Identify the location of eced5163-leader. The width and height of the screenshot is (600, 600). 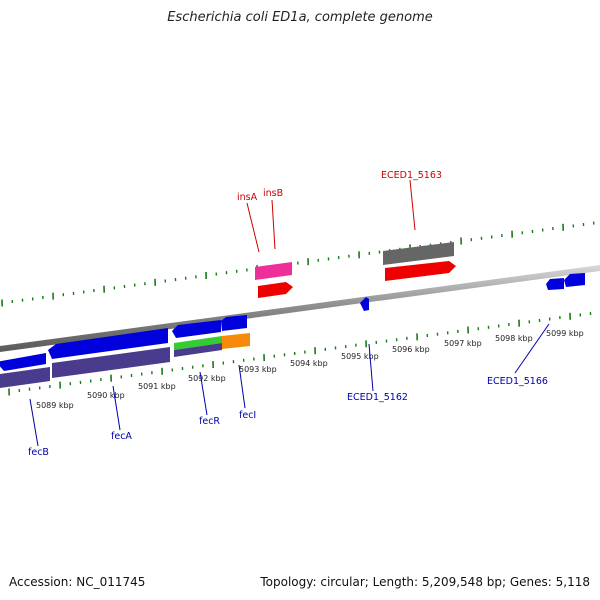
(412, 205).